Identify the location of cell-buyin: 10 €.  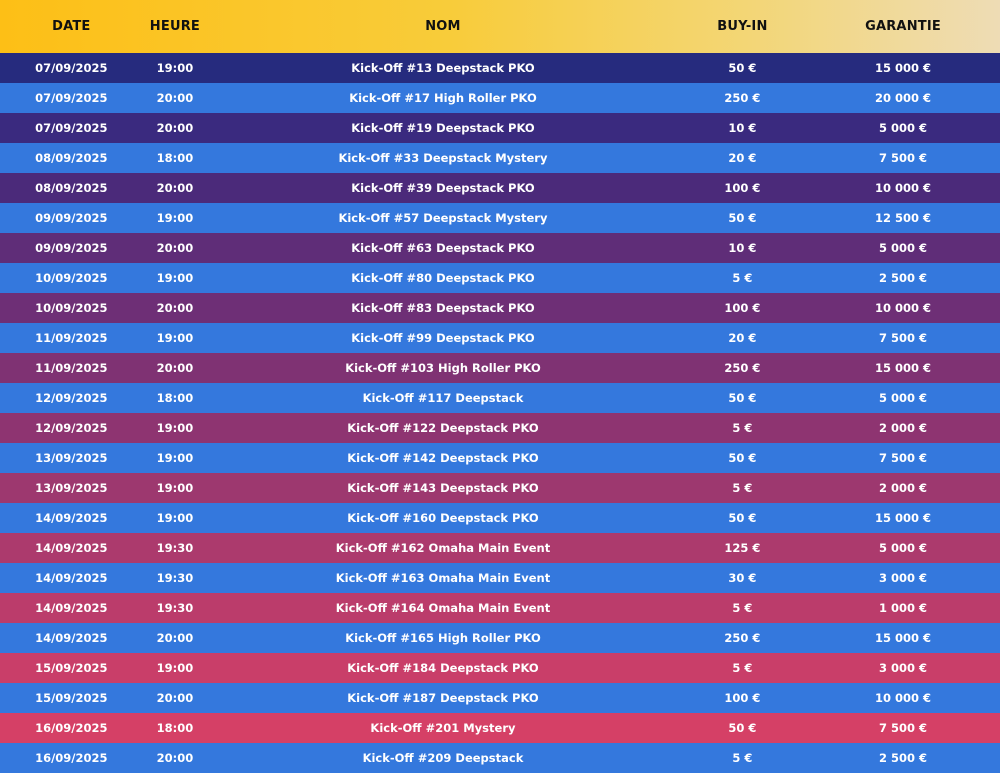
(742, 248).